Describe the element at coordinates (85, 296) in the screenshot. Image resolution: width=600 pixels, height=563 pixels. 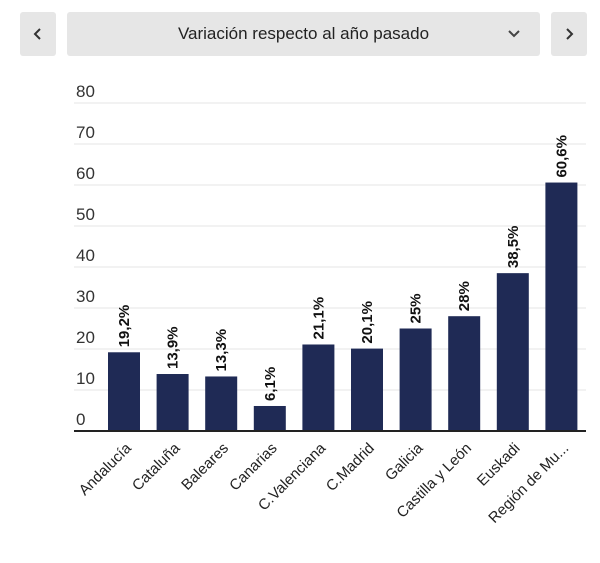
I see `y-tick-label: 30` at that location.